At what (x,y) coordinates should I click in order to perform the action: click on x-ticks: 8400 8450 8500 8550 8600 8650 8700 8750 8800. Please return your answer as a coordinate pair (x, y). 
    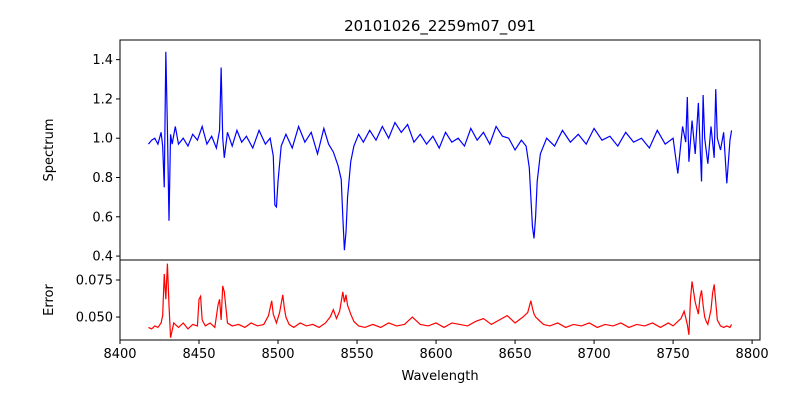
    Looking at the image, I should click on (436, 351).